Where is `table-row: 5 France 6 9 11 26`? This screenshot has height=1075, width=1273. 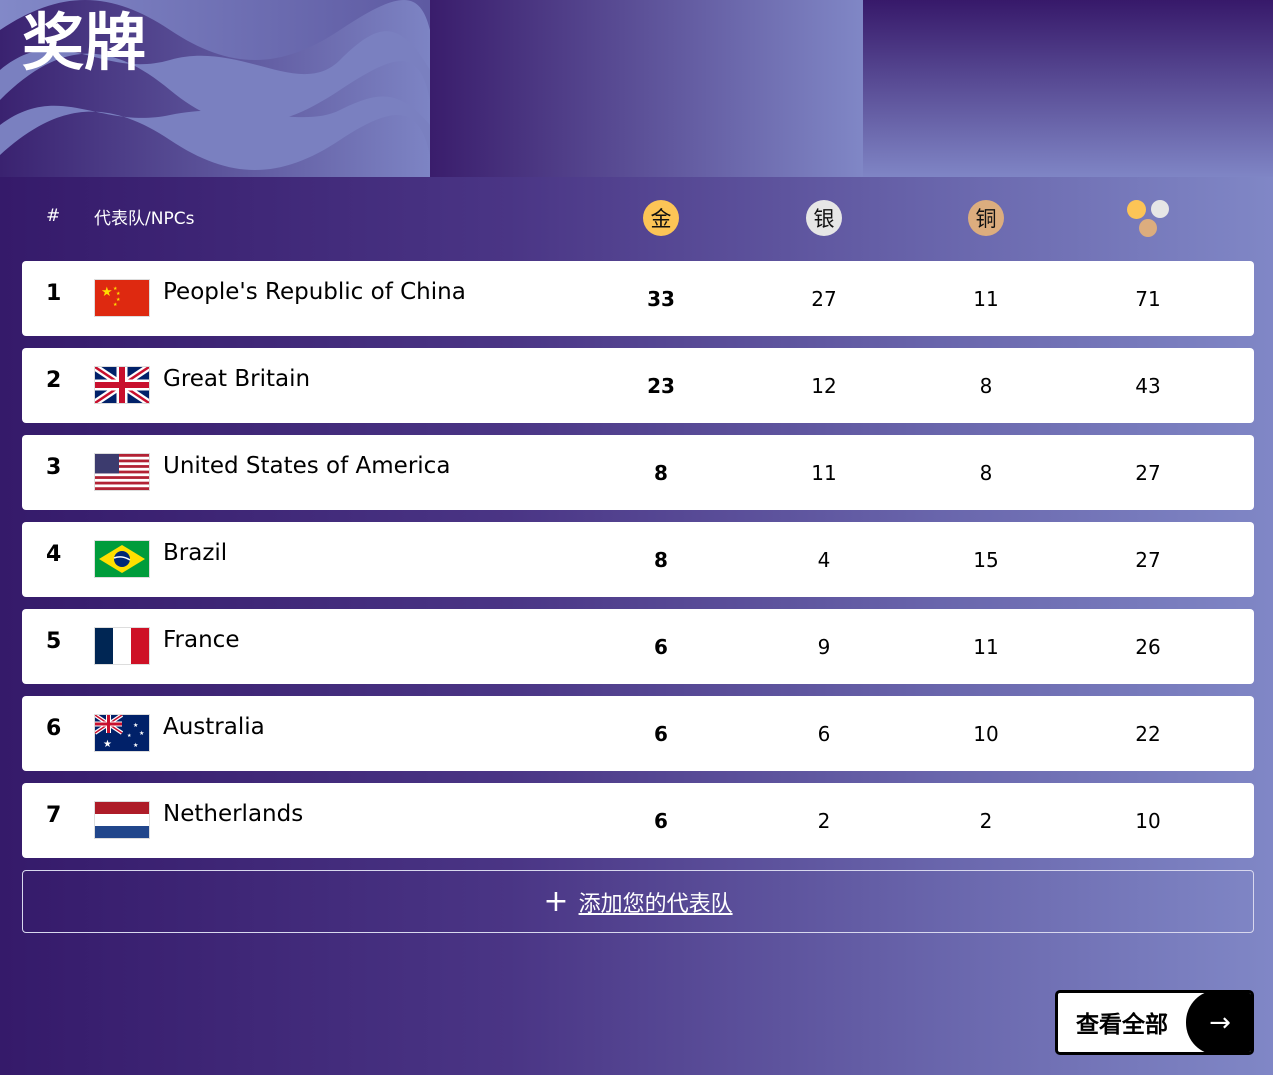 table-row: 5 France 6 9 11 26 is located at coordinates (638, 646).